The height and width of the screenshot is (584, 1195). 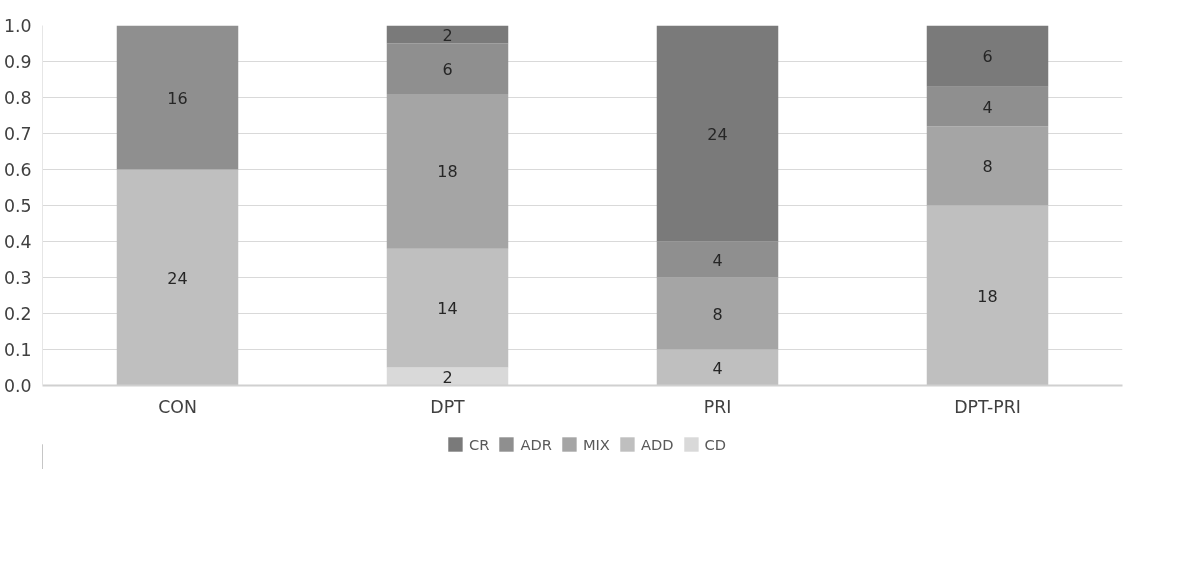 I want to click on y-tick-label: 0.2, so click(x=17, y=314).